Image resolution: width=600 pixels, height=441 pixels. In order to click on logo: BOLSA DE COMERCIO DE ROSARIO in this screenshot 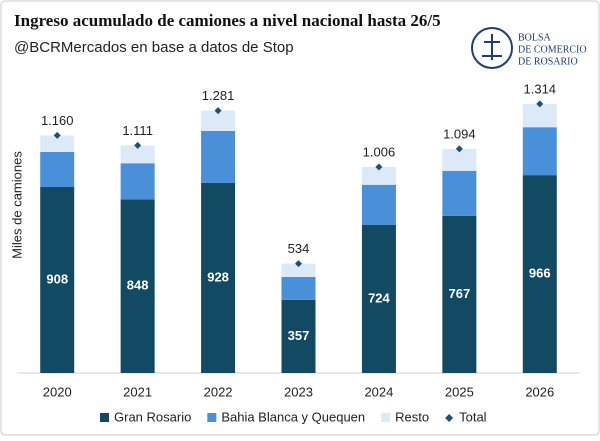, I will do `click(529, 48)`.